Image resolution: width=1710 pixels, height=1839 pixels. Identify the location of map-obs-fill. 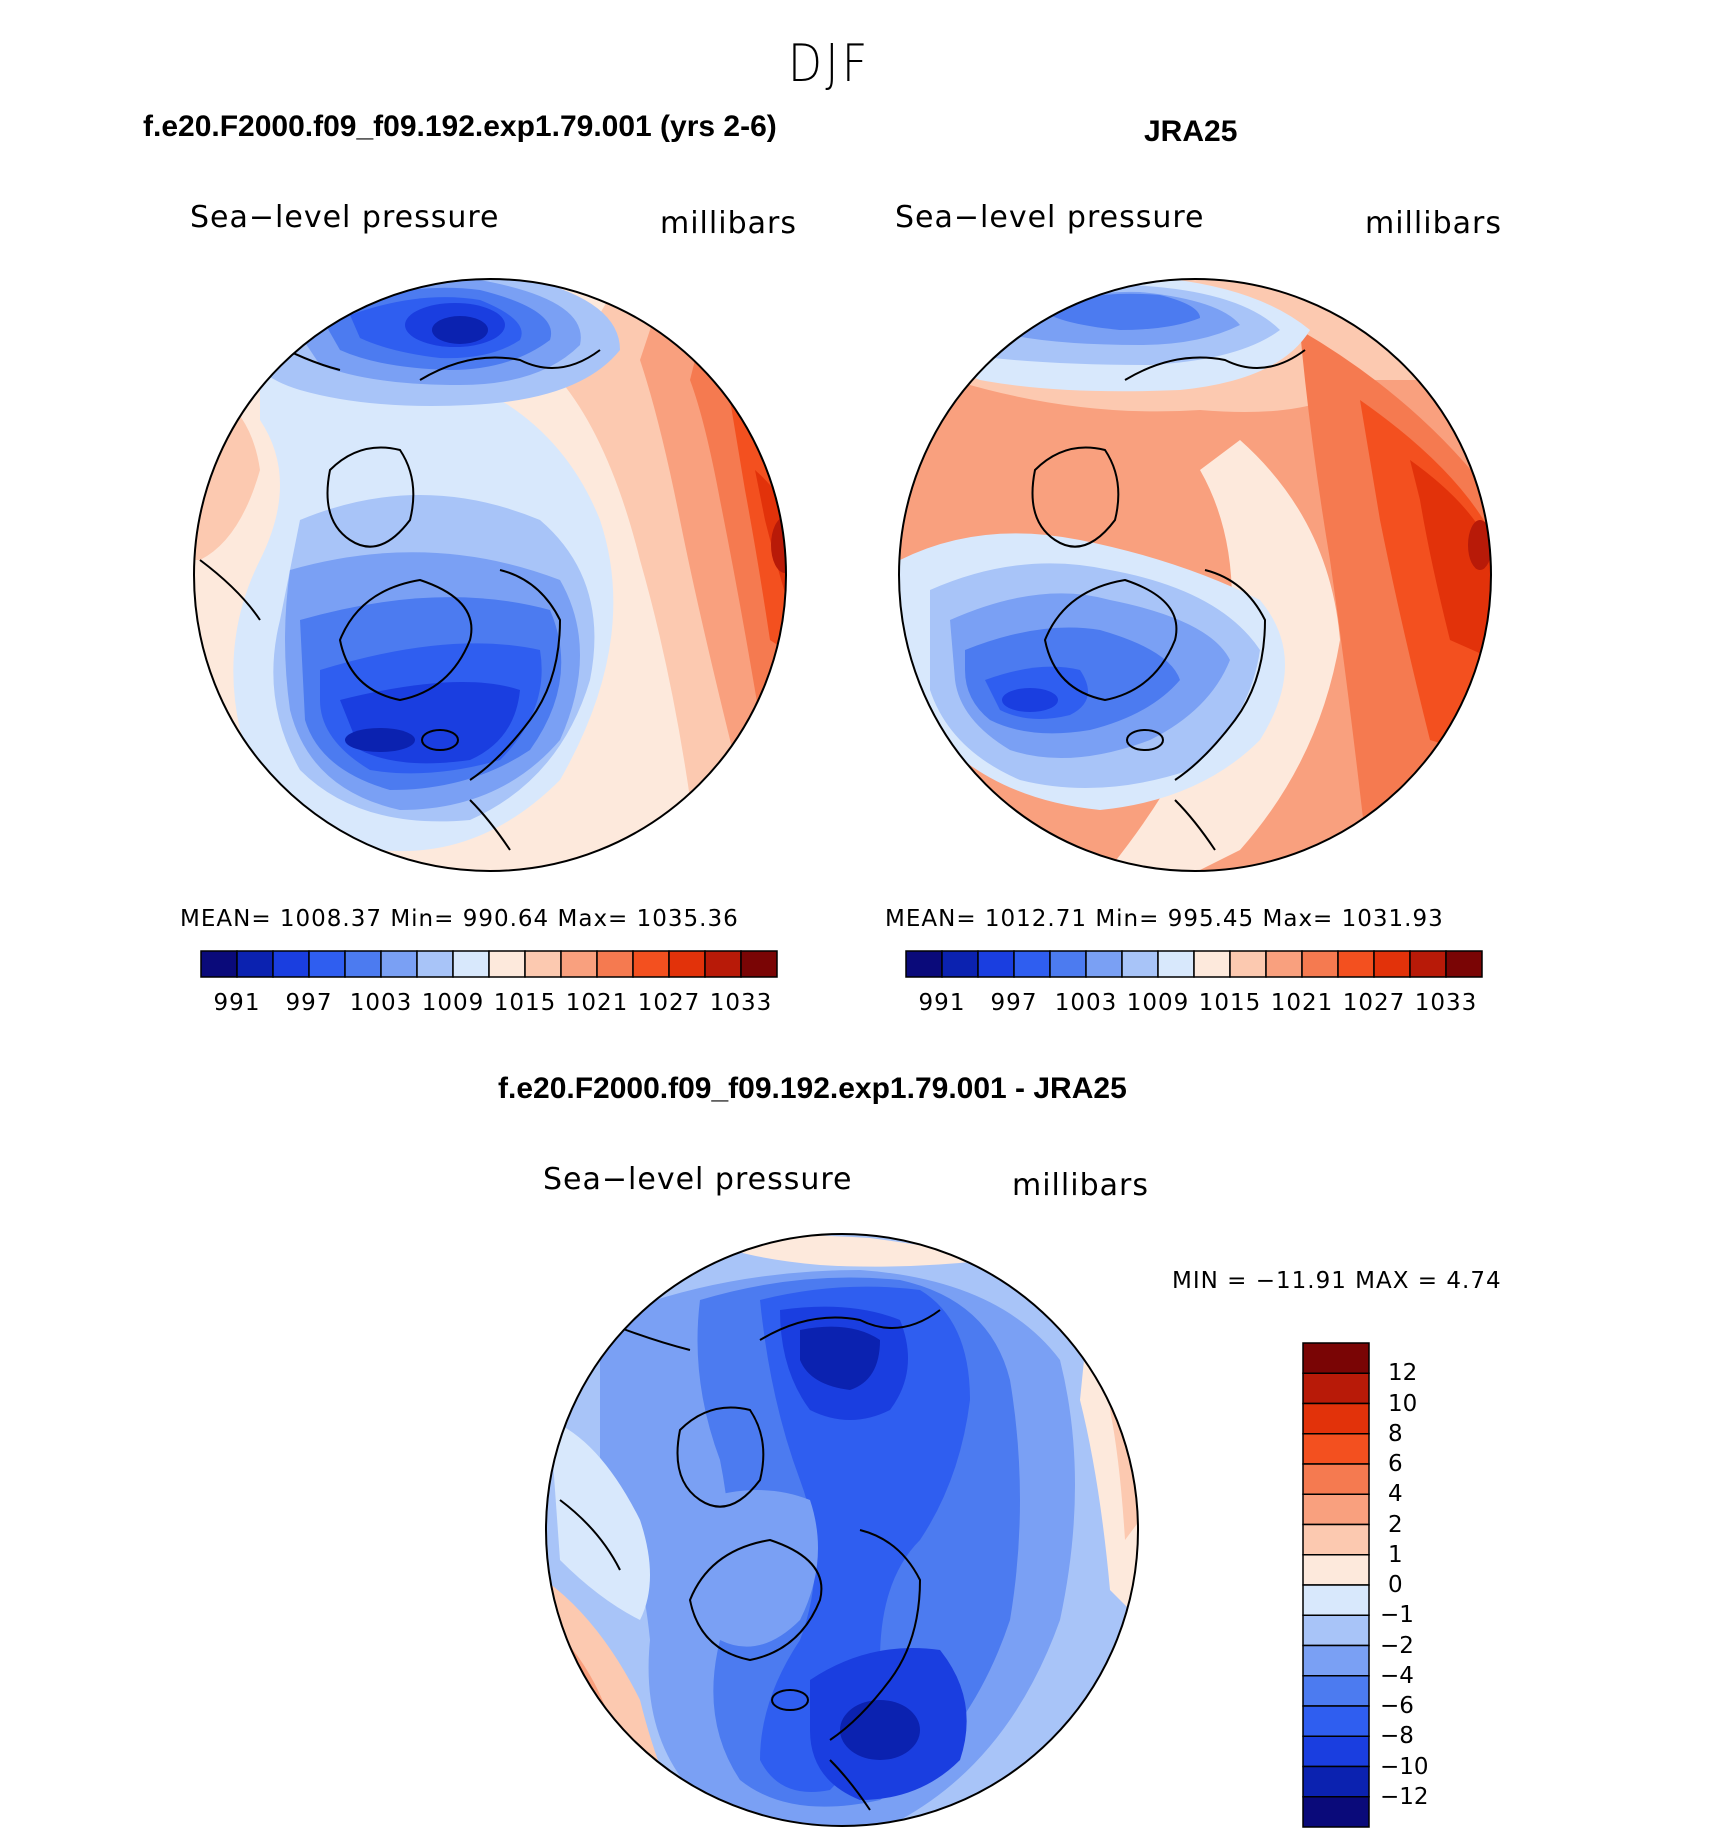
(1195, 575).